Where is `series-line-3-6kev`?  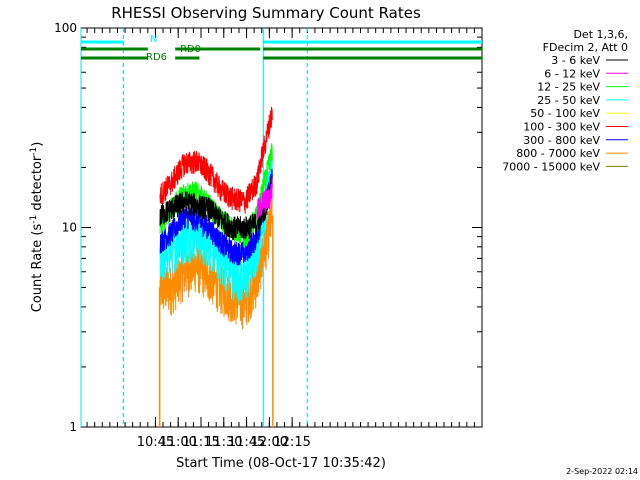 series-line-3-6kev is located at coordinates (216, 208).